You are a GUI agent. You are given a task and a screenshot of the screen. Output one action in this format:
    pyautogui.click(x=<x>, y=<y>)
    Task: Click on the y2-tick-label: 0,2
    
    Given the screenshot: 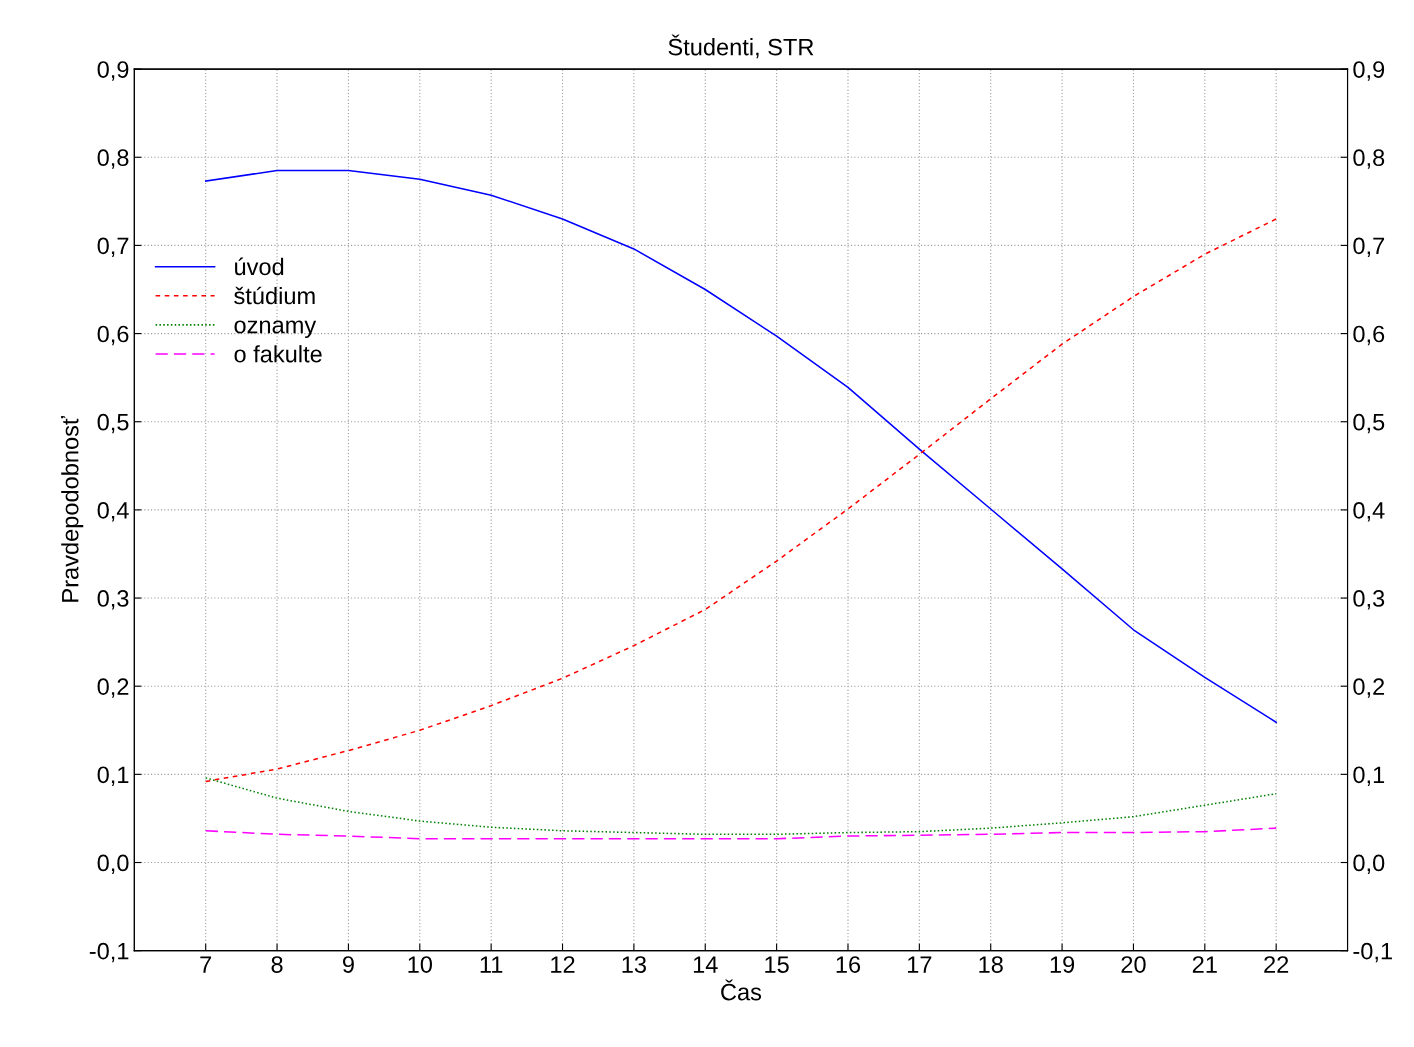 What is the action you would take?
    pyautogui.click(x=1369, y=688)
    